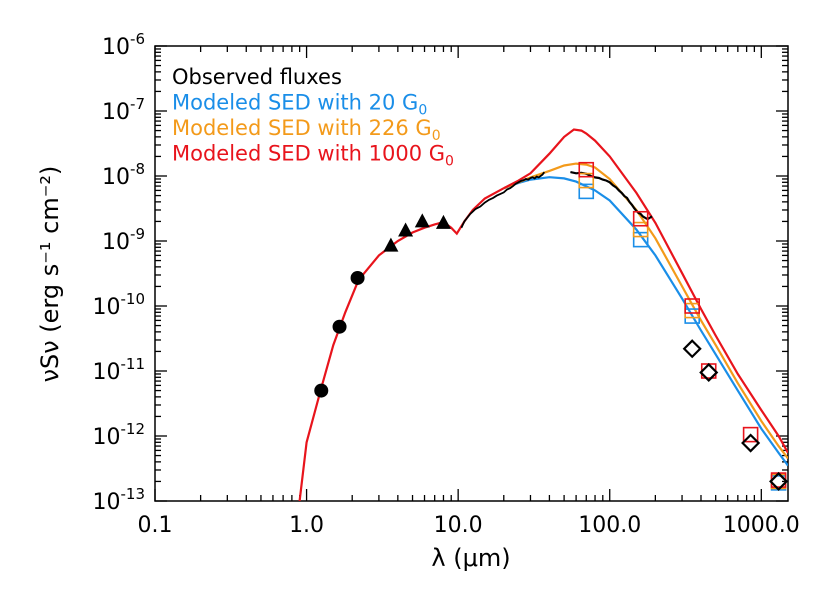  I want to click on y-tick-label: 10⁻⁷, so click(123, 110).